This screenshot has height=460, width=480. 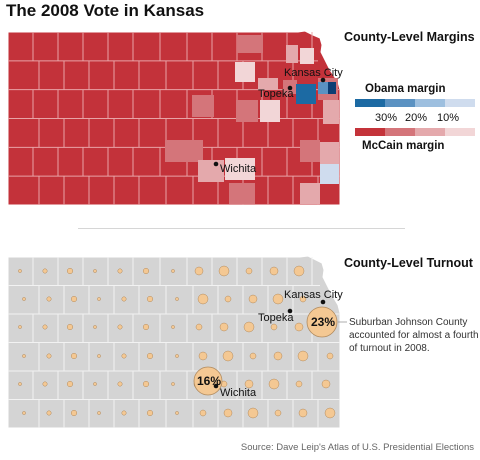 I want to click on tick-30: 30%, so click(x=386, y=118).